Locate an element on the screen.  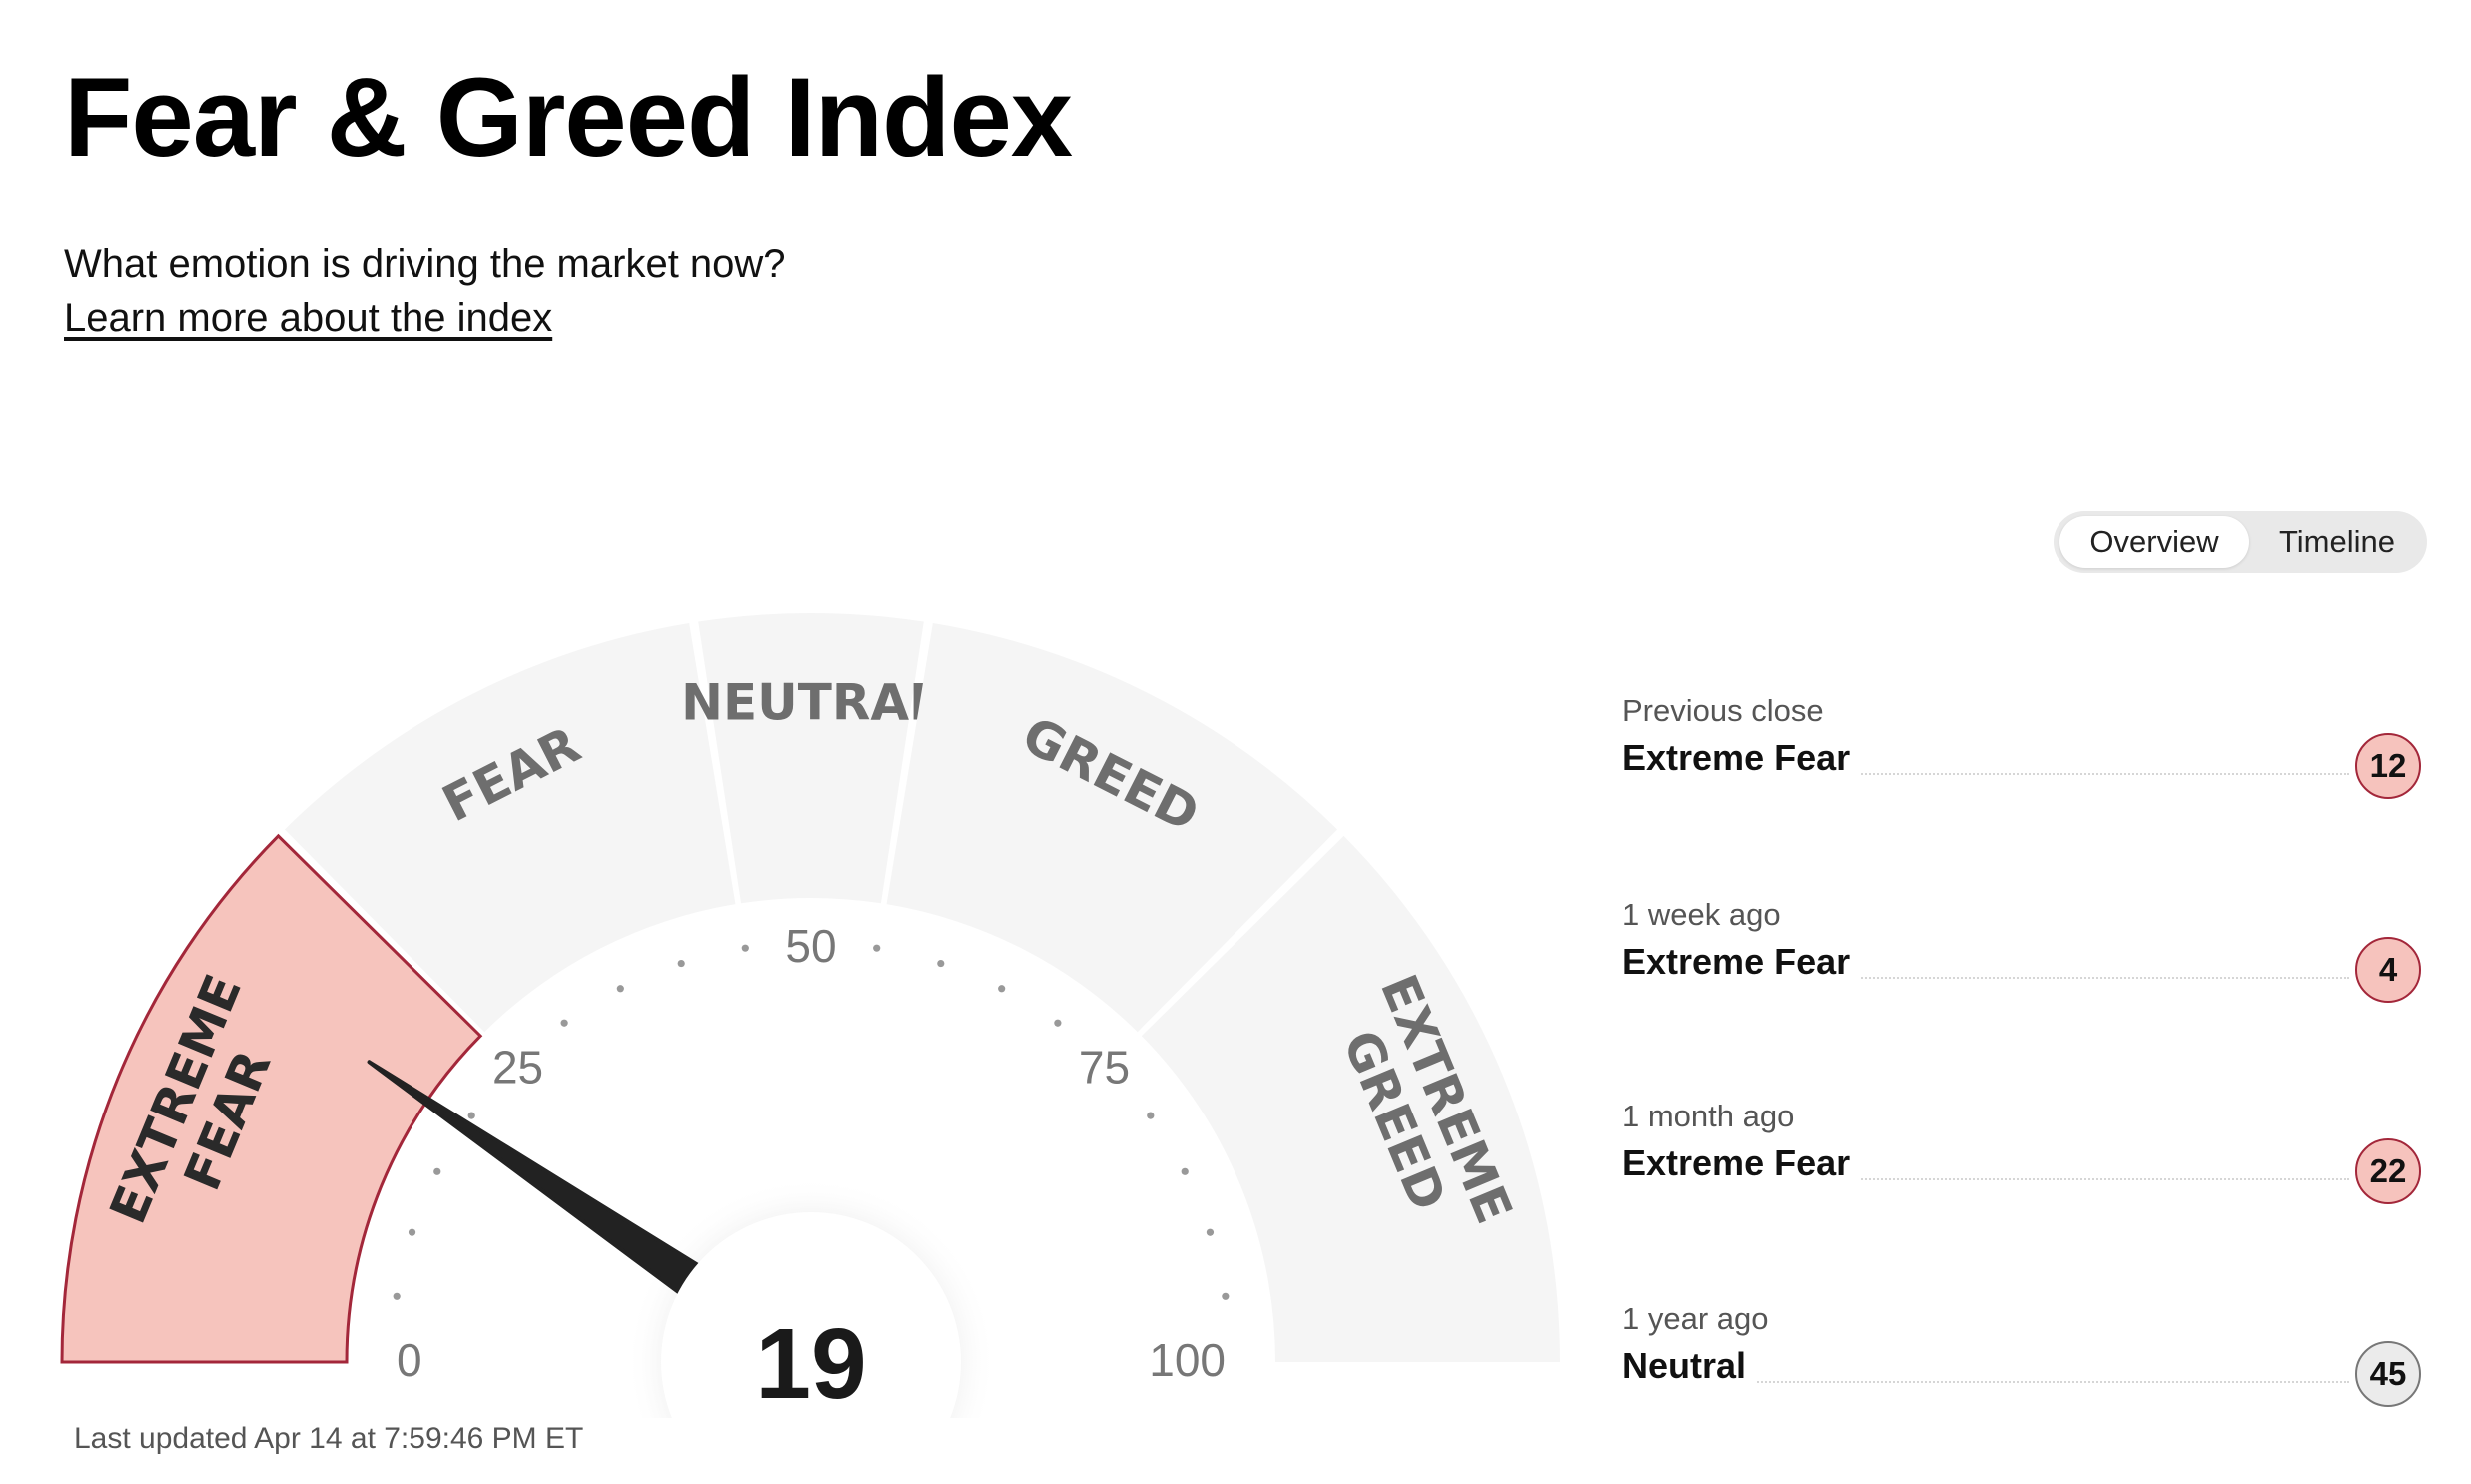
history-score-badge: 12 is located at coordinates (2388, 766).